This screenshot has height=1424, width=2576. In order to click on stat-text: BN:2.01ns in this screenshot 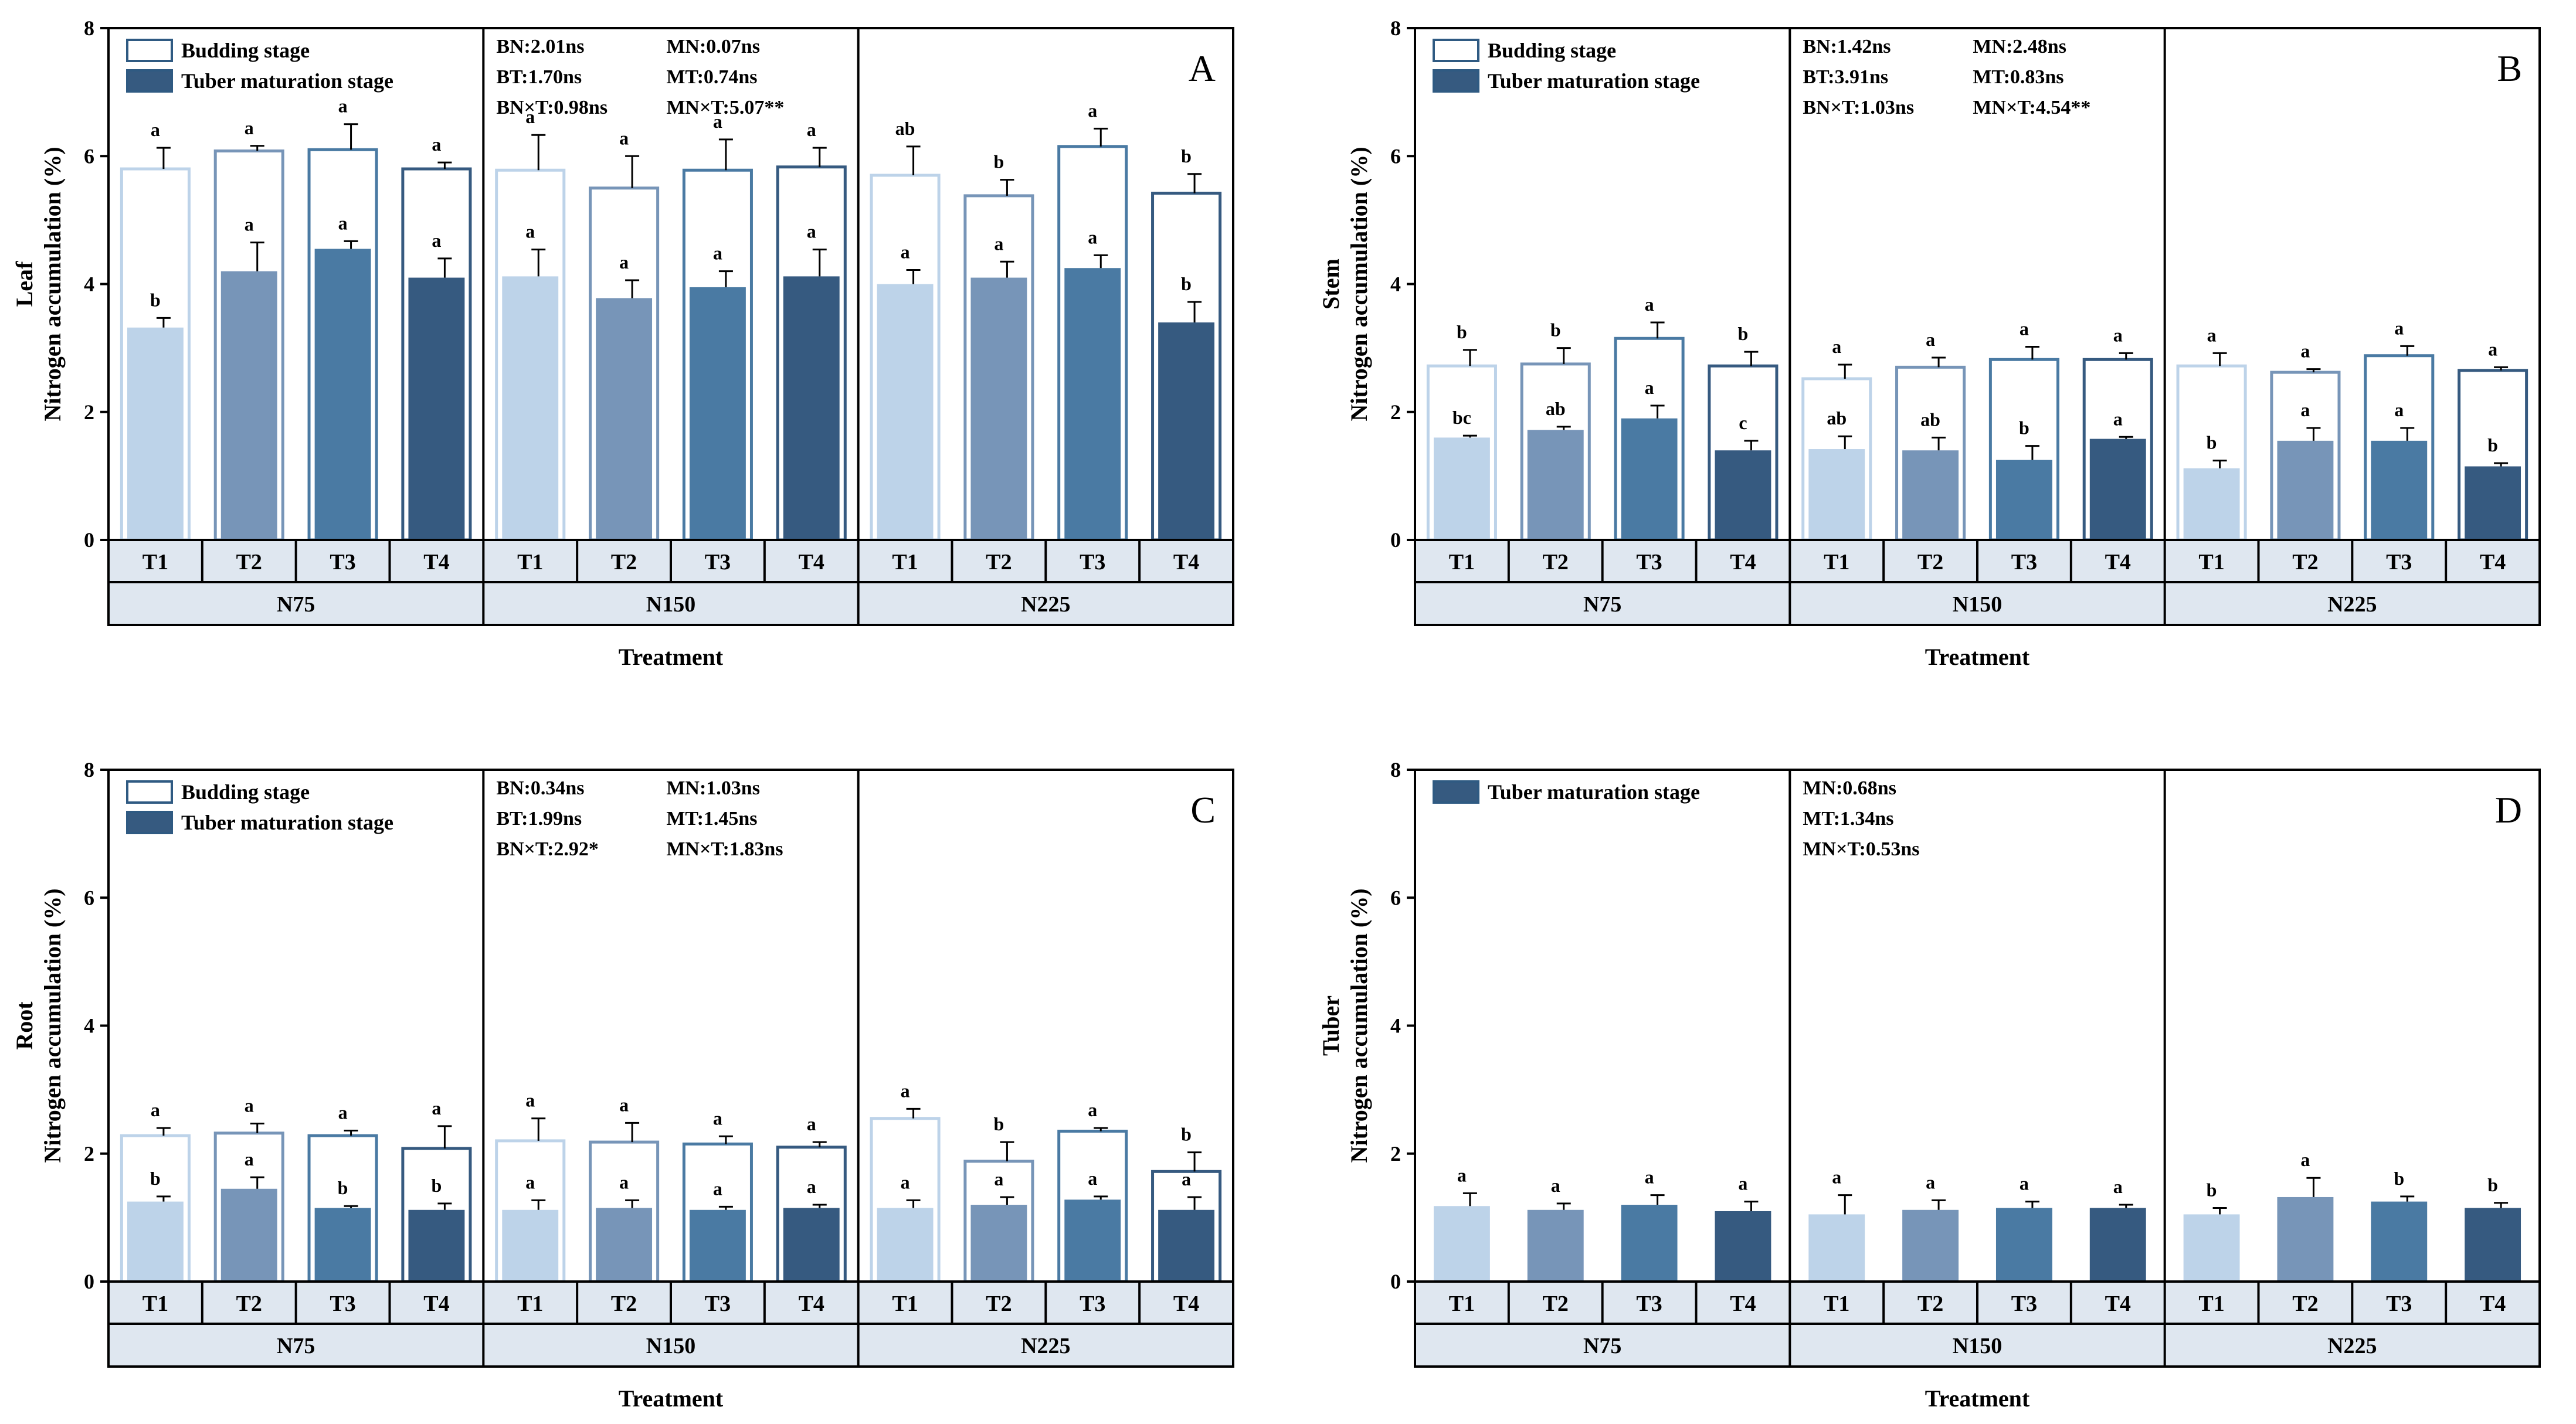, I will do `click(540, 46)`.